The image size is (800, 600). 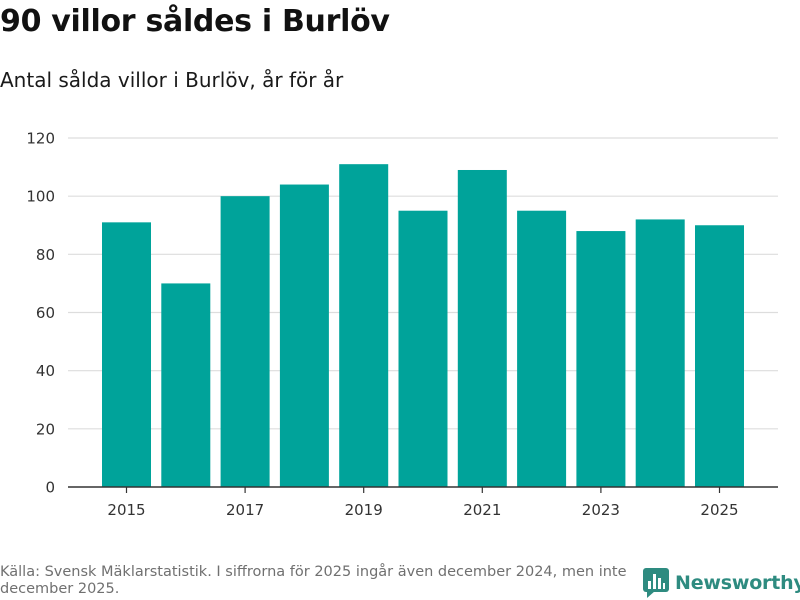 I want to click on y-tick-label: 80, so click(x=45, y=255).